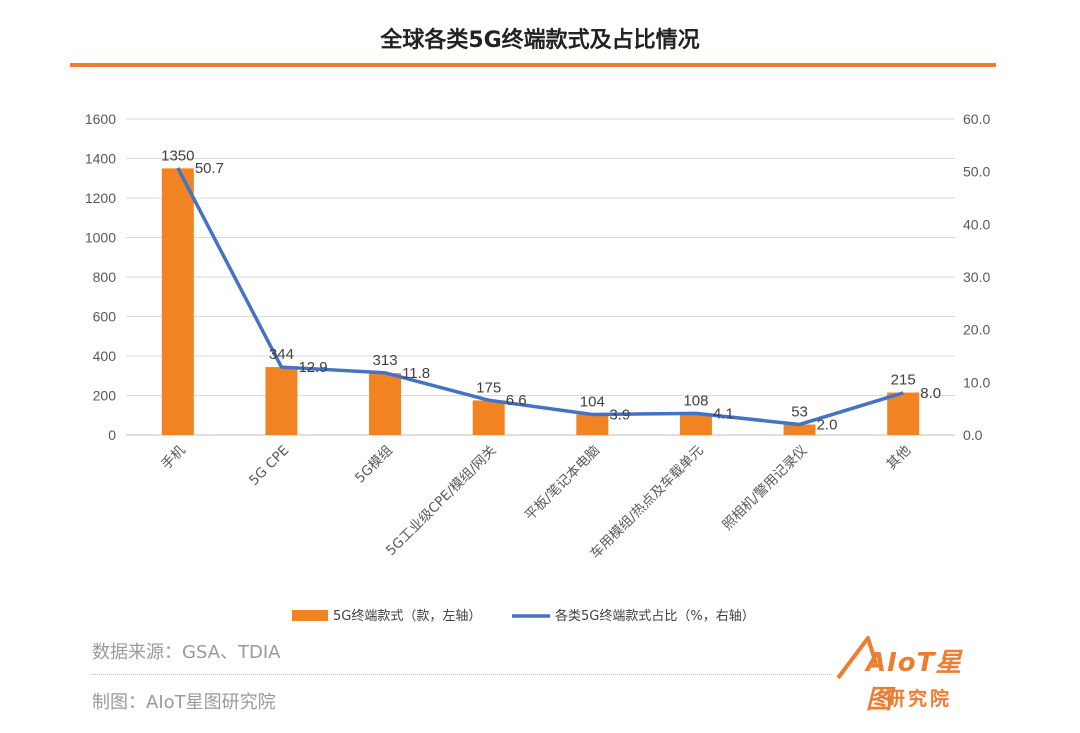 Image resolution: width=1080 pixels, height=733 pixels. I want to click on line-value-label: 11.8, so click(416, 373).